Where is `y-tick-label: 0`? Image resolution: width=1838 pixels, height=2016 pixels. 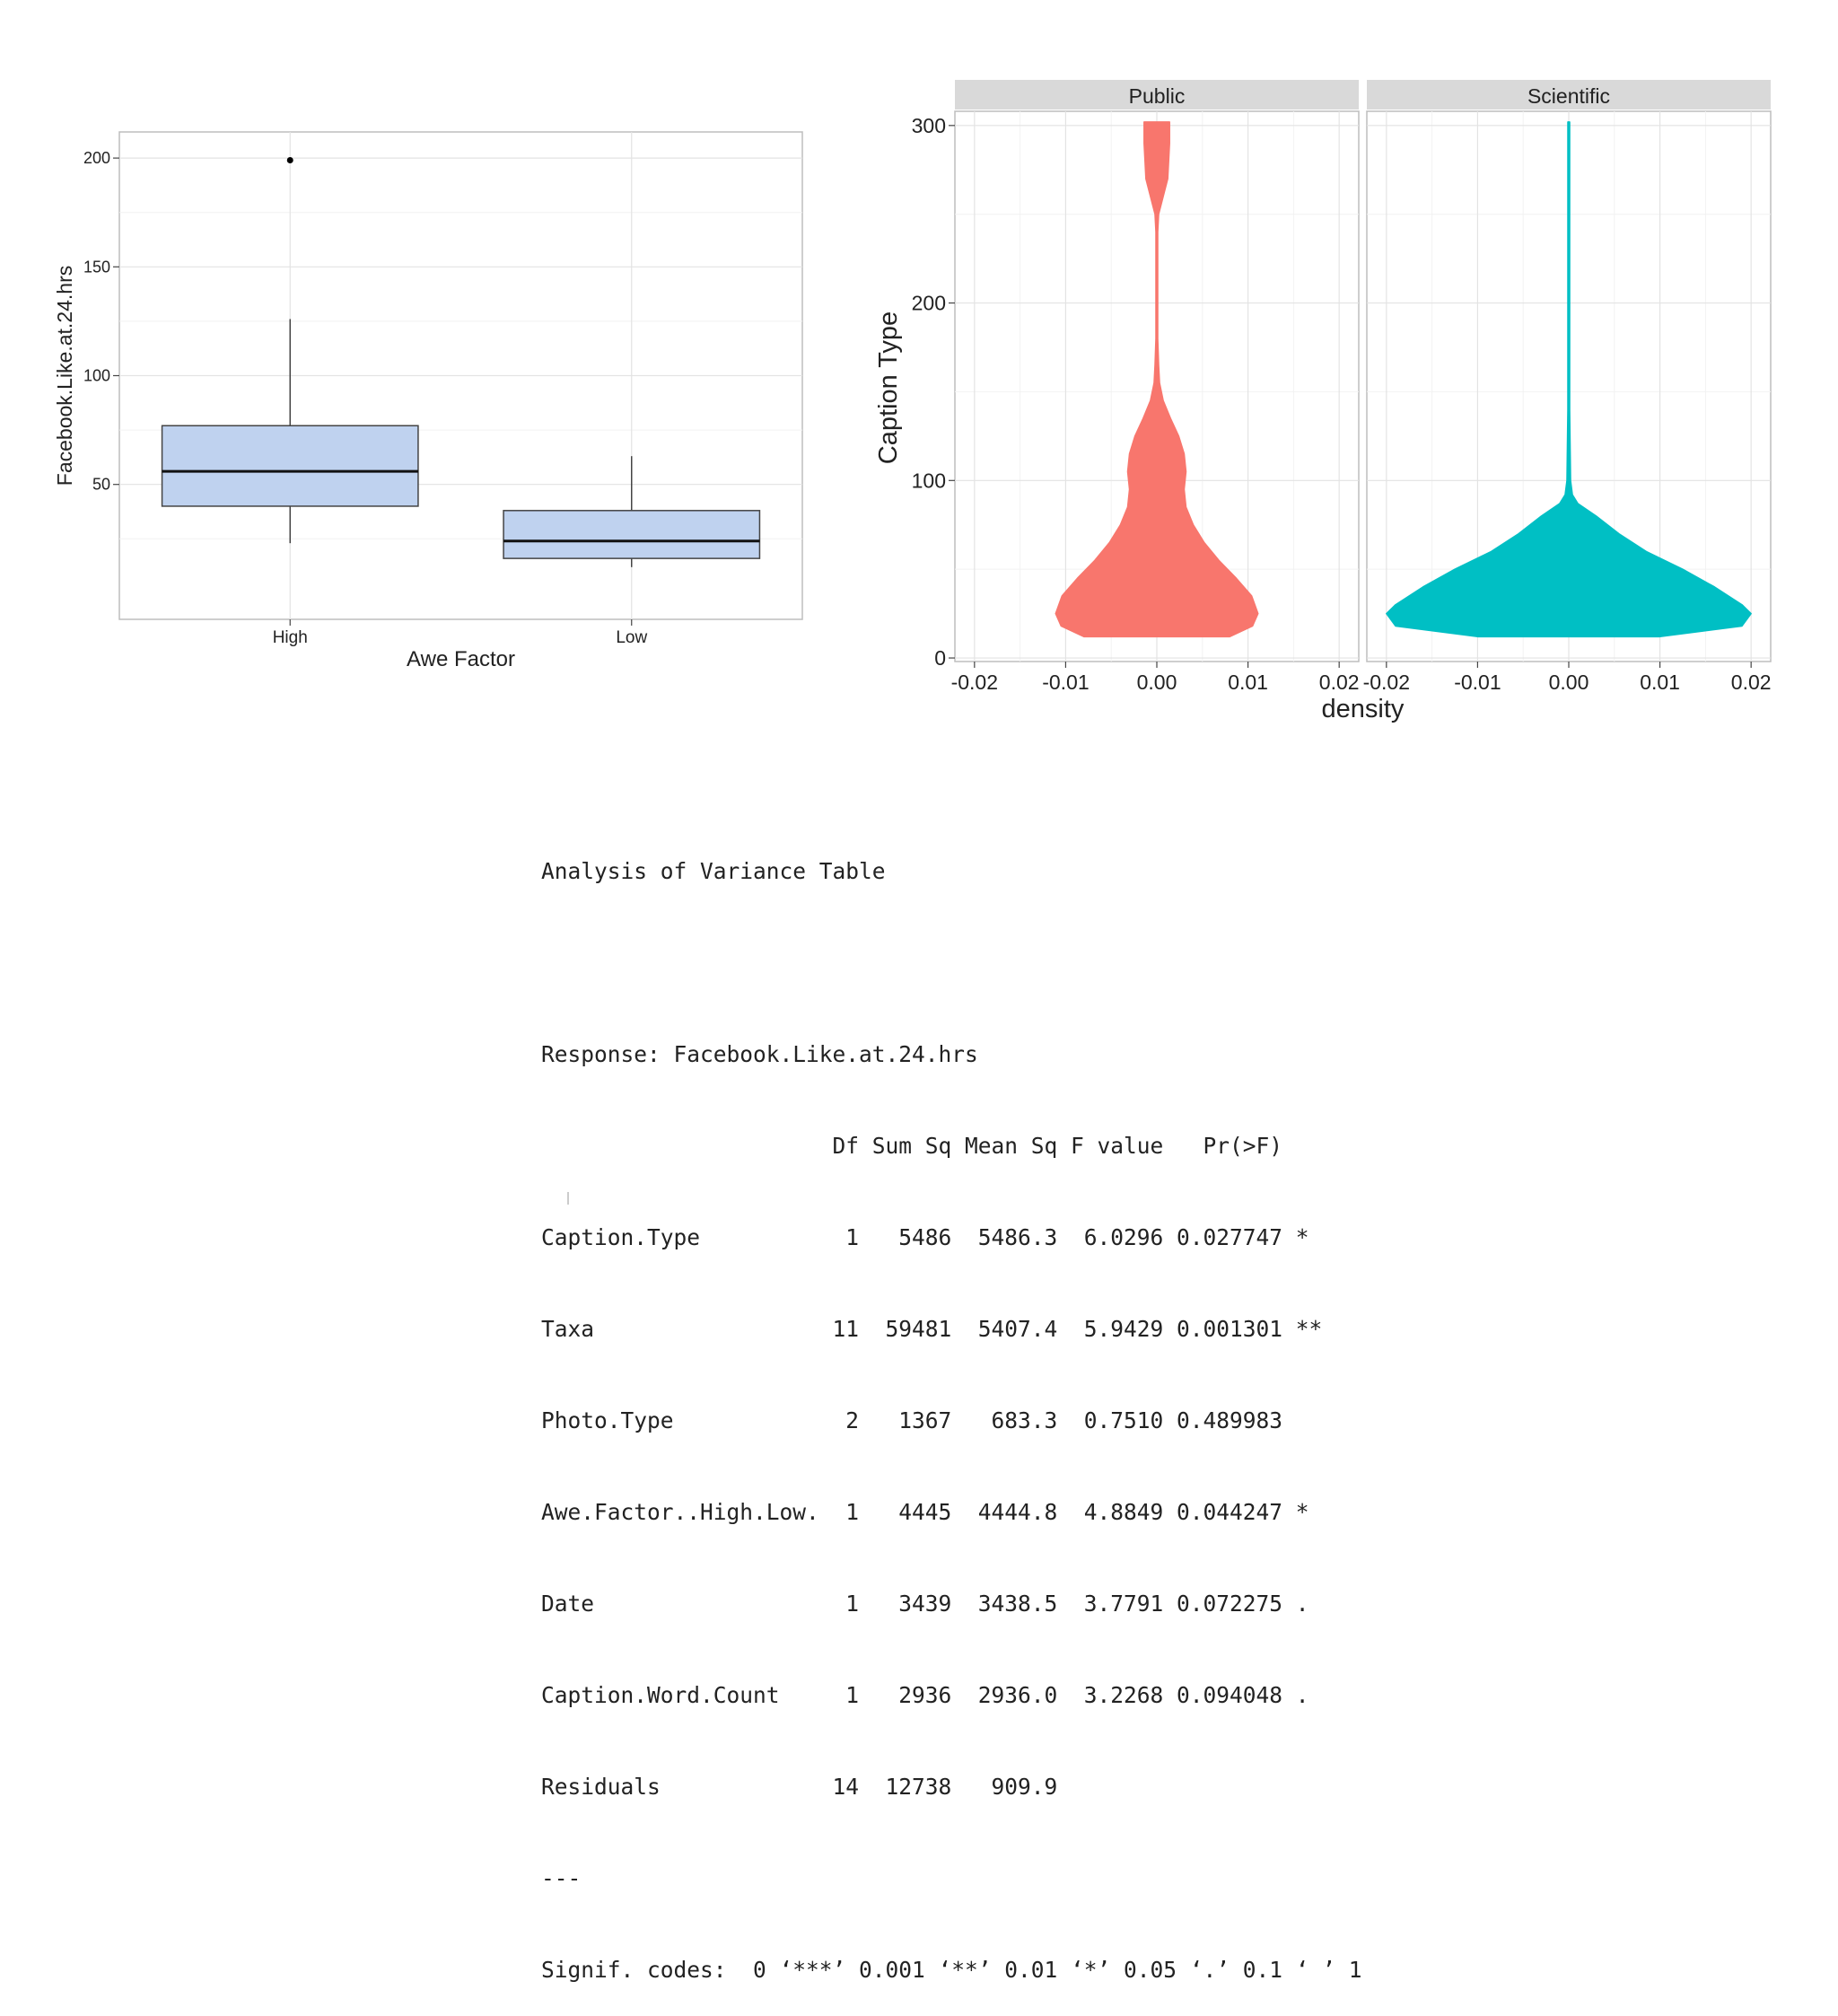 y-tick-label: 0 is located at coordinates (940, 658).